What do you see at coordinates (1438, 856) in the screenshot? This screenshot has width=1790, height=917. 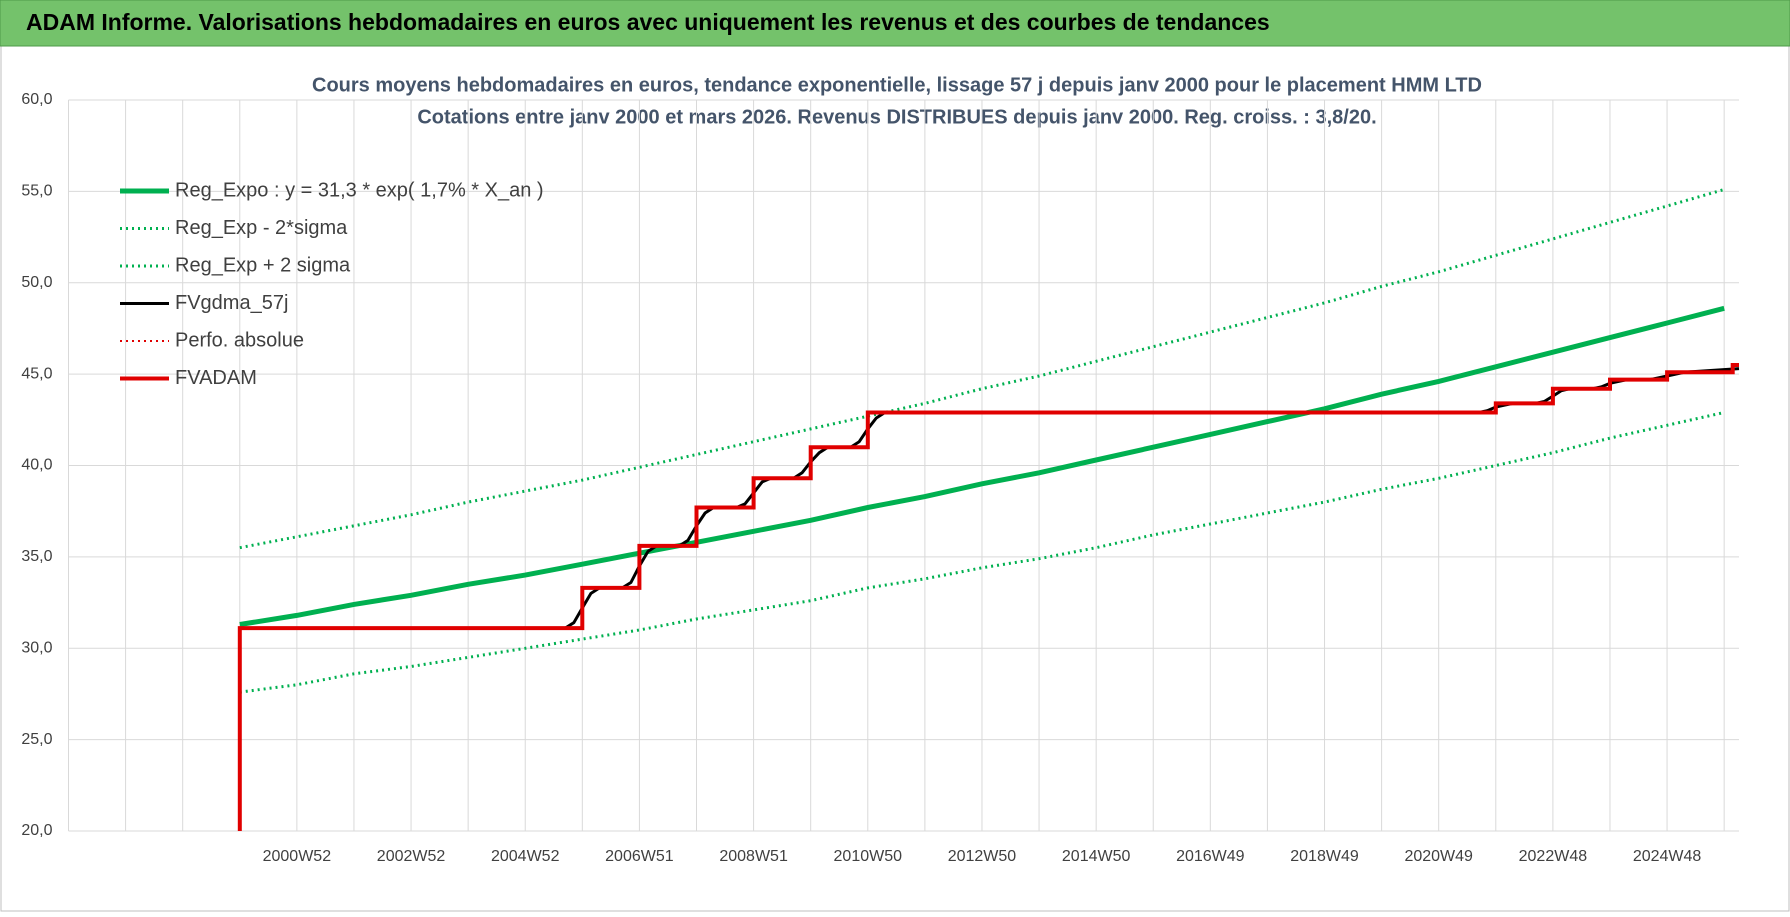 I see `x-tick-label: 2020W49` at bounding box center [1438, 856].